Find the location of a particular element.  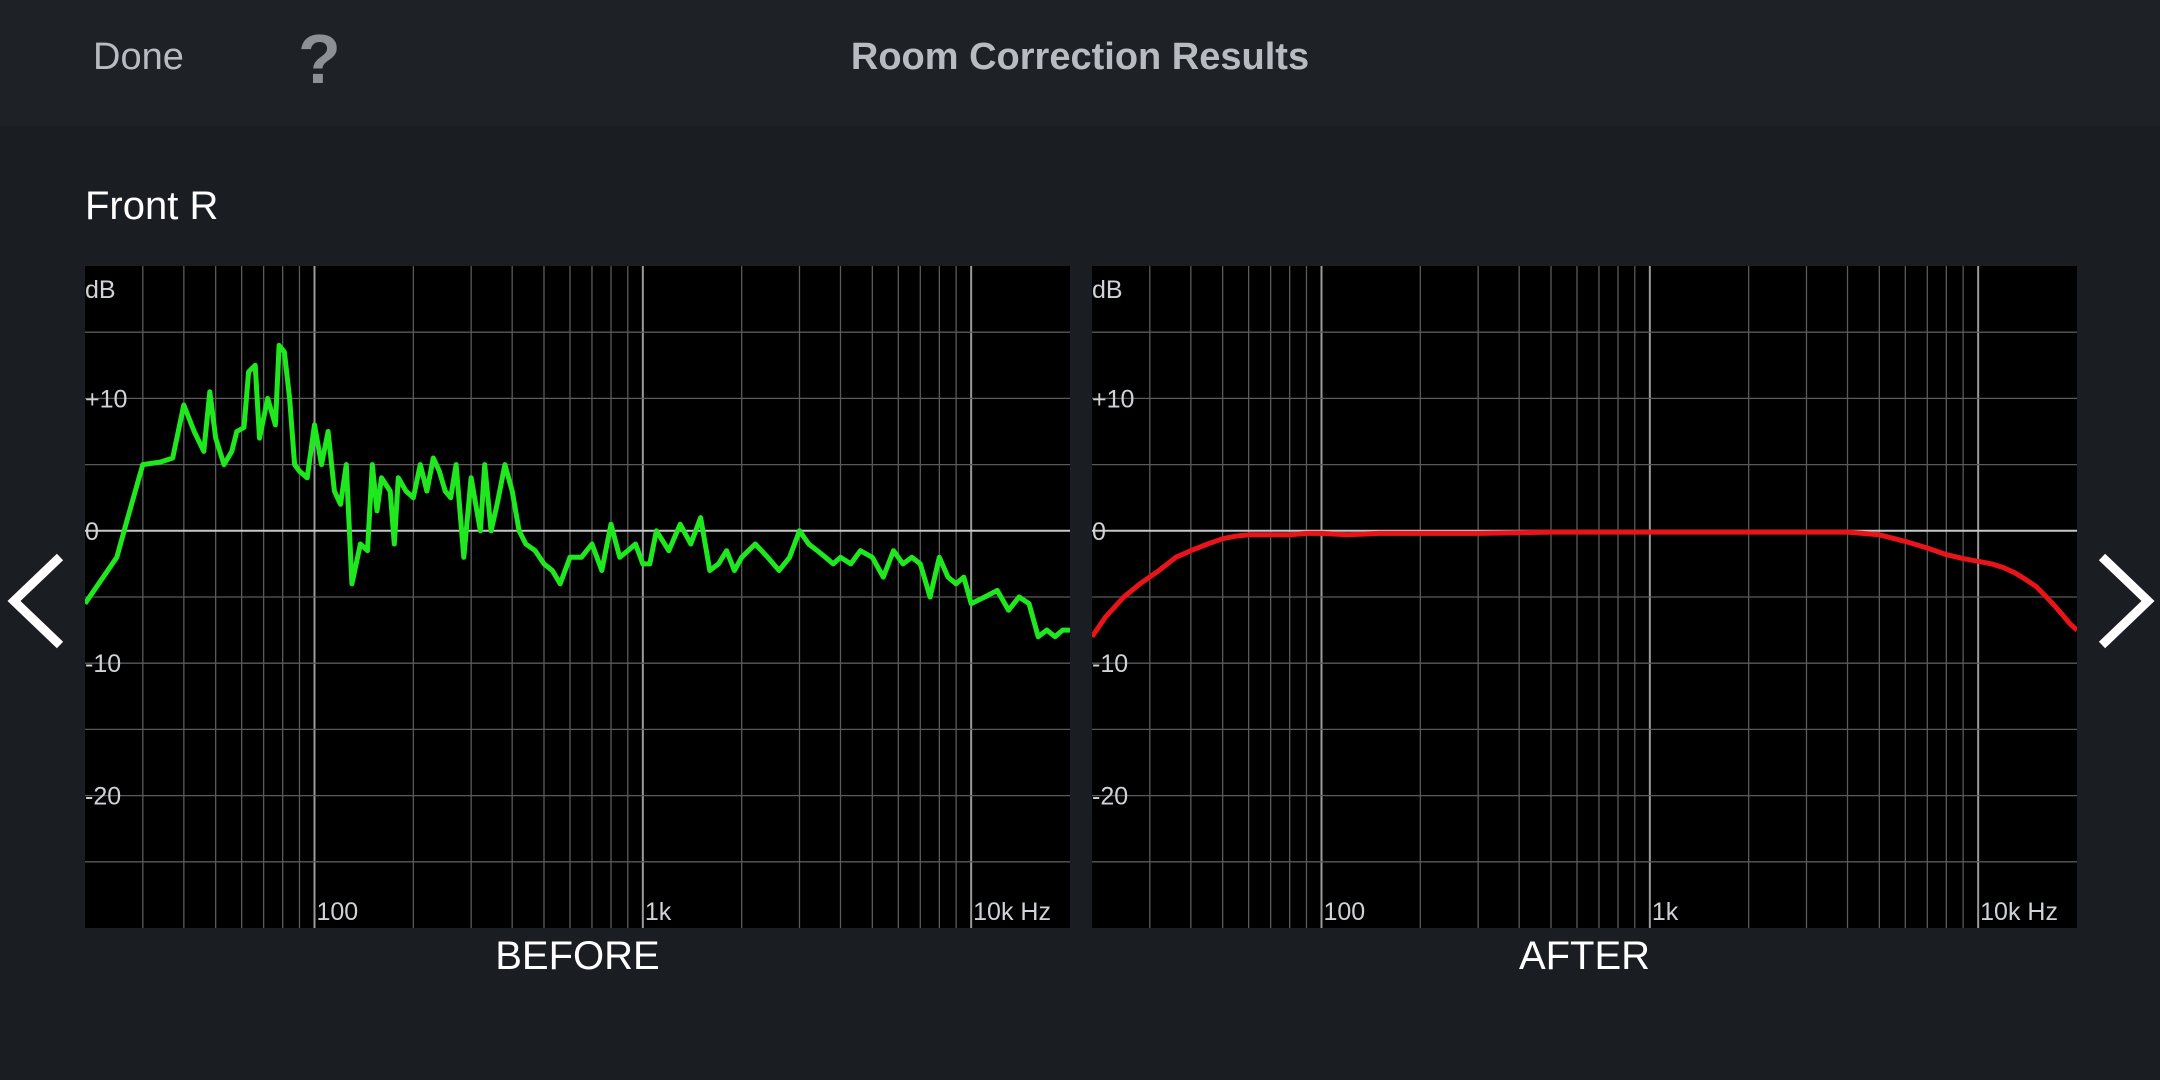

done-button: Done is located at coordinates (138, 57).